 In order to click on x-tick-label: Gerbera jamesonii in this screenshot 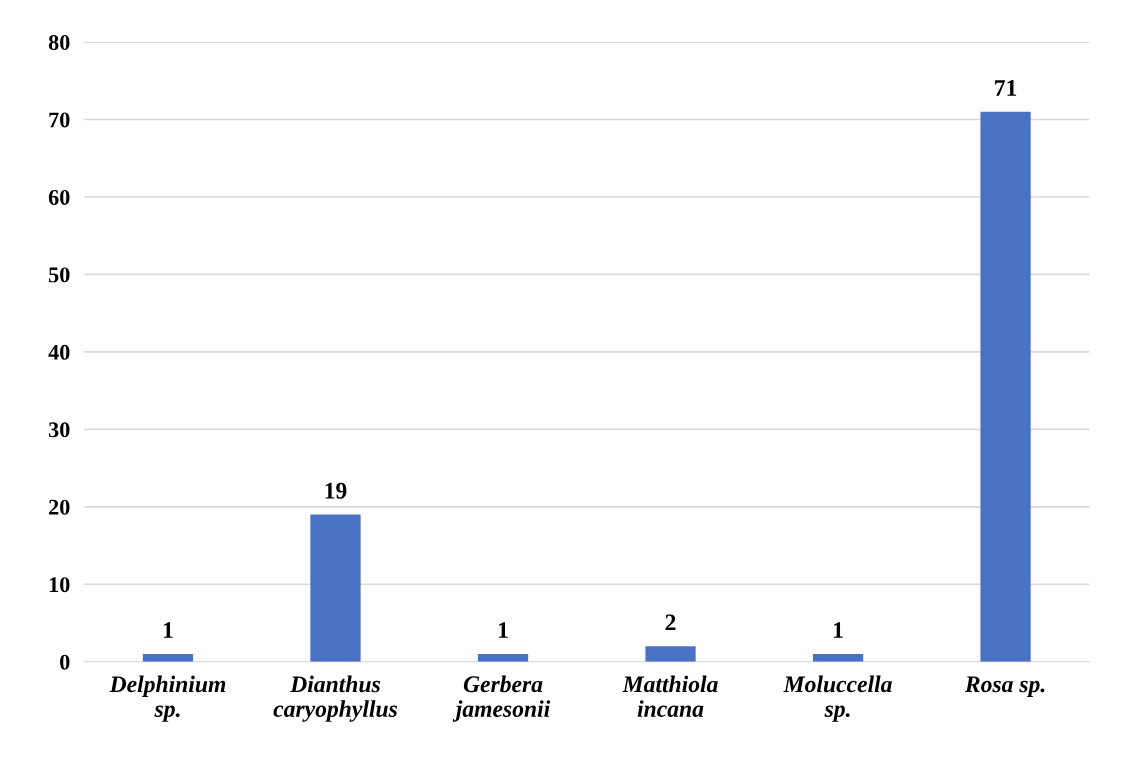, I will do `click(501, 698)`.